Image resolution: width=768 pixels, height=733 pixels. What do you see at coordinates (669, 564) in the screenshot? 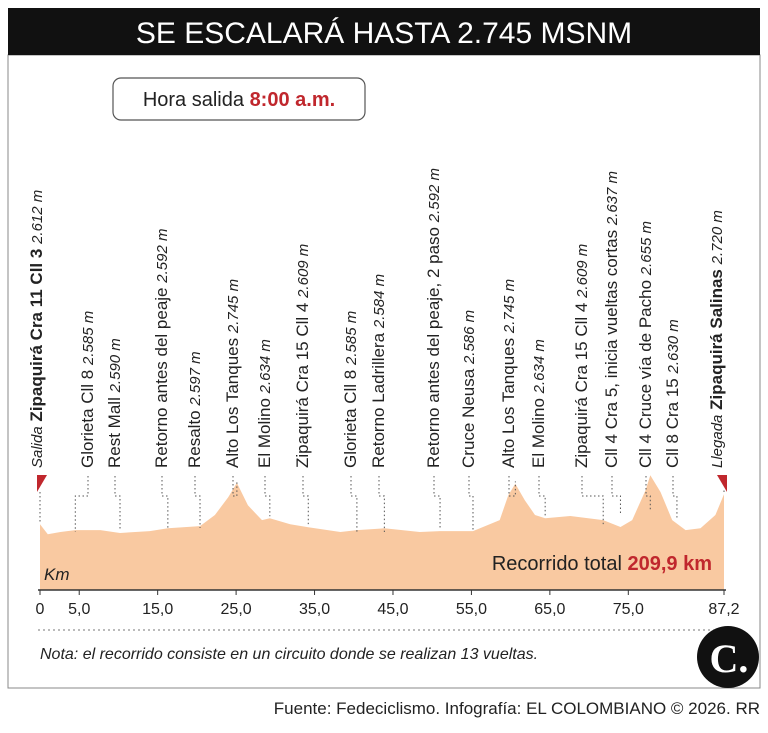
I see `total-value: 209,9 km` at bounding box center [669, 564].